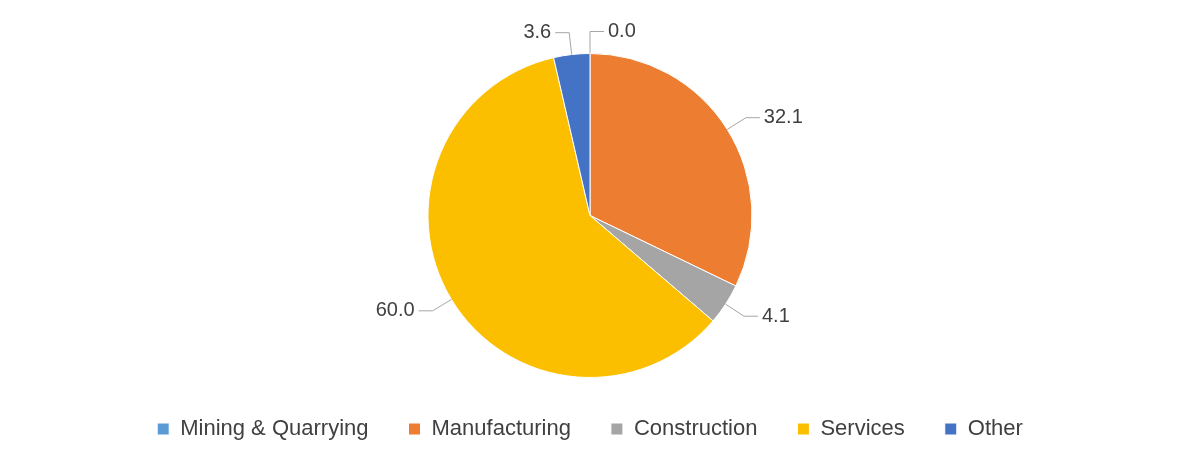 The width and height of the screenshot is (1180, 468). I want to click on data-label: 4.1, so click(775, 314).